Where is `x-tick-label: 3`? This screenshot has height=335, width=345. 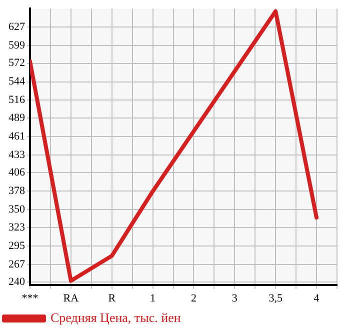
x-tick-label: 3 is located at coordinates (235, 298).